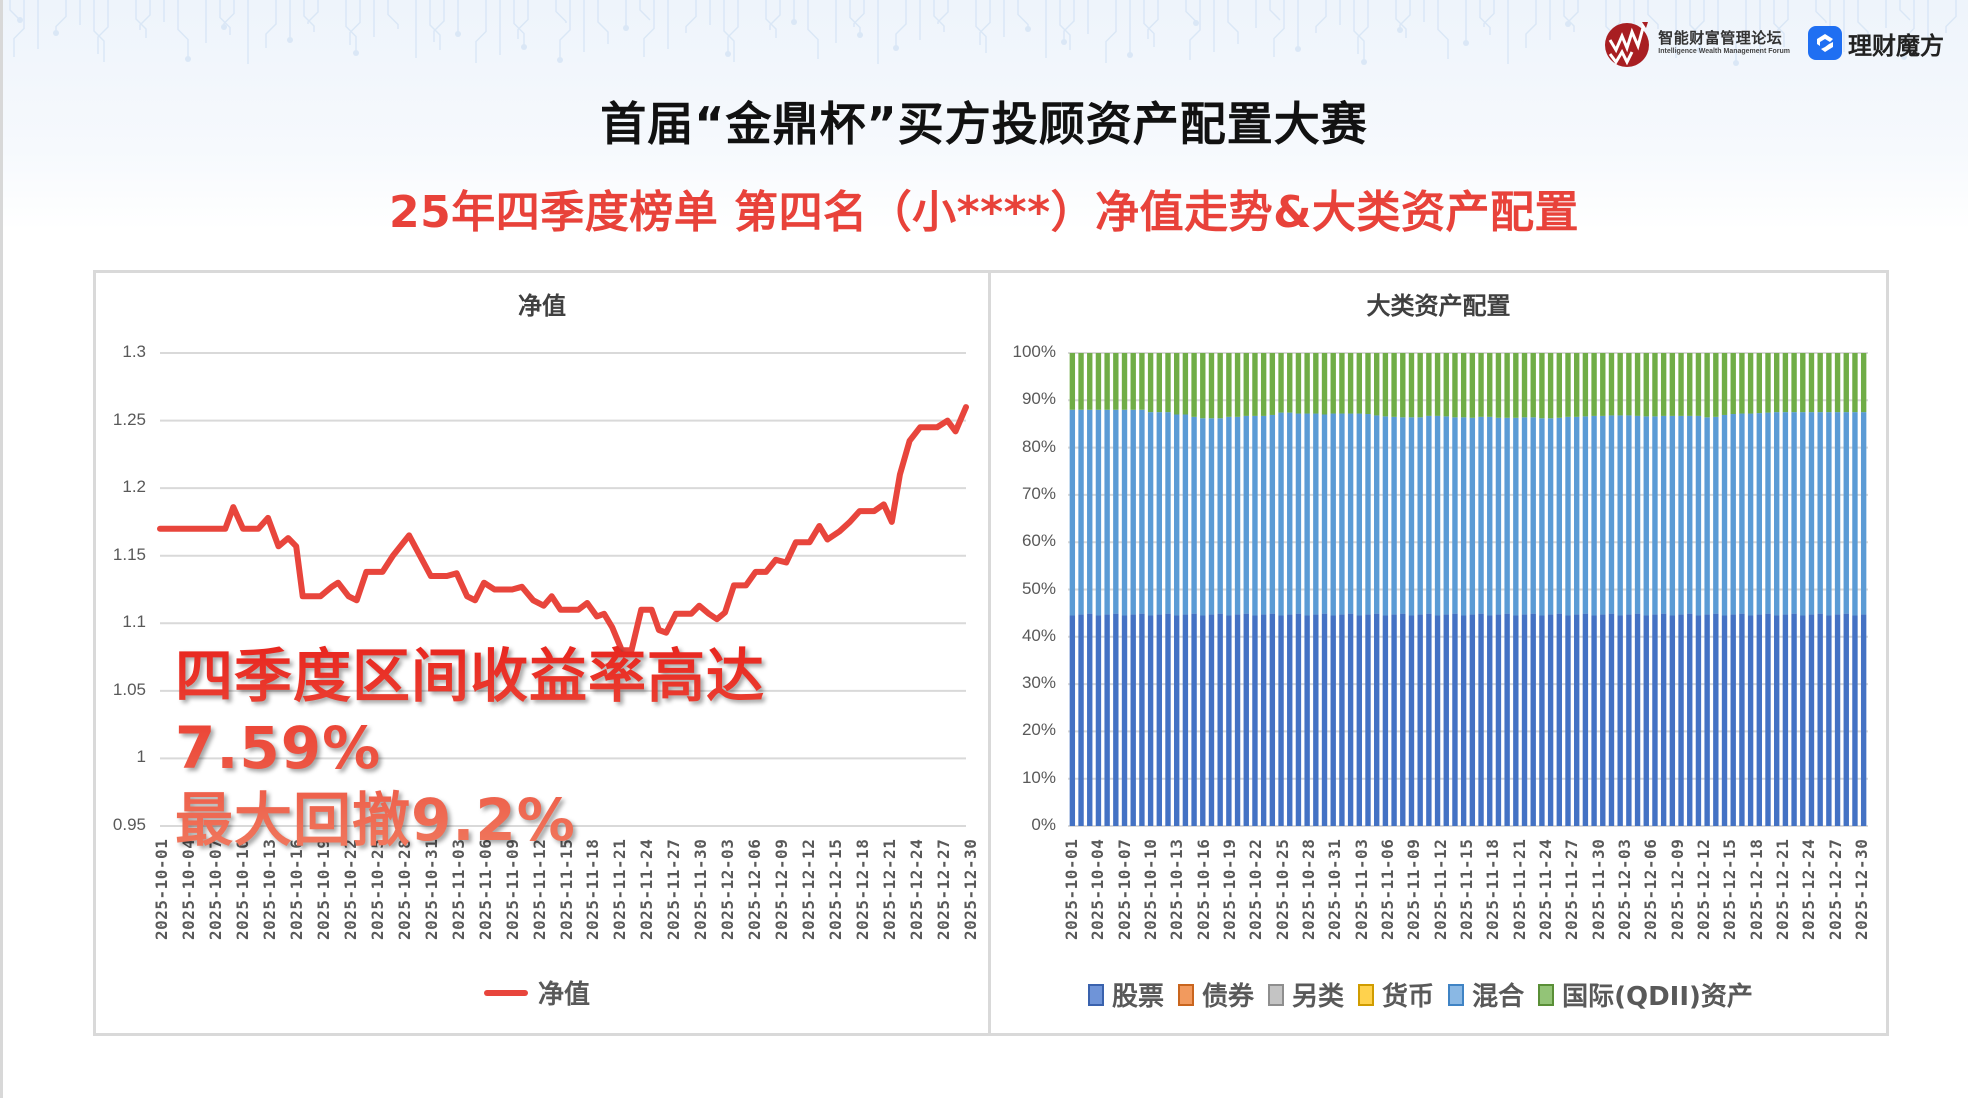 The height and width of the screenshot is (1098, 1968). What do you see at coordinates (1216, 994) in the screenshot?
I see `legend-item-bond: 债券` at bounding box center [1216, 994].